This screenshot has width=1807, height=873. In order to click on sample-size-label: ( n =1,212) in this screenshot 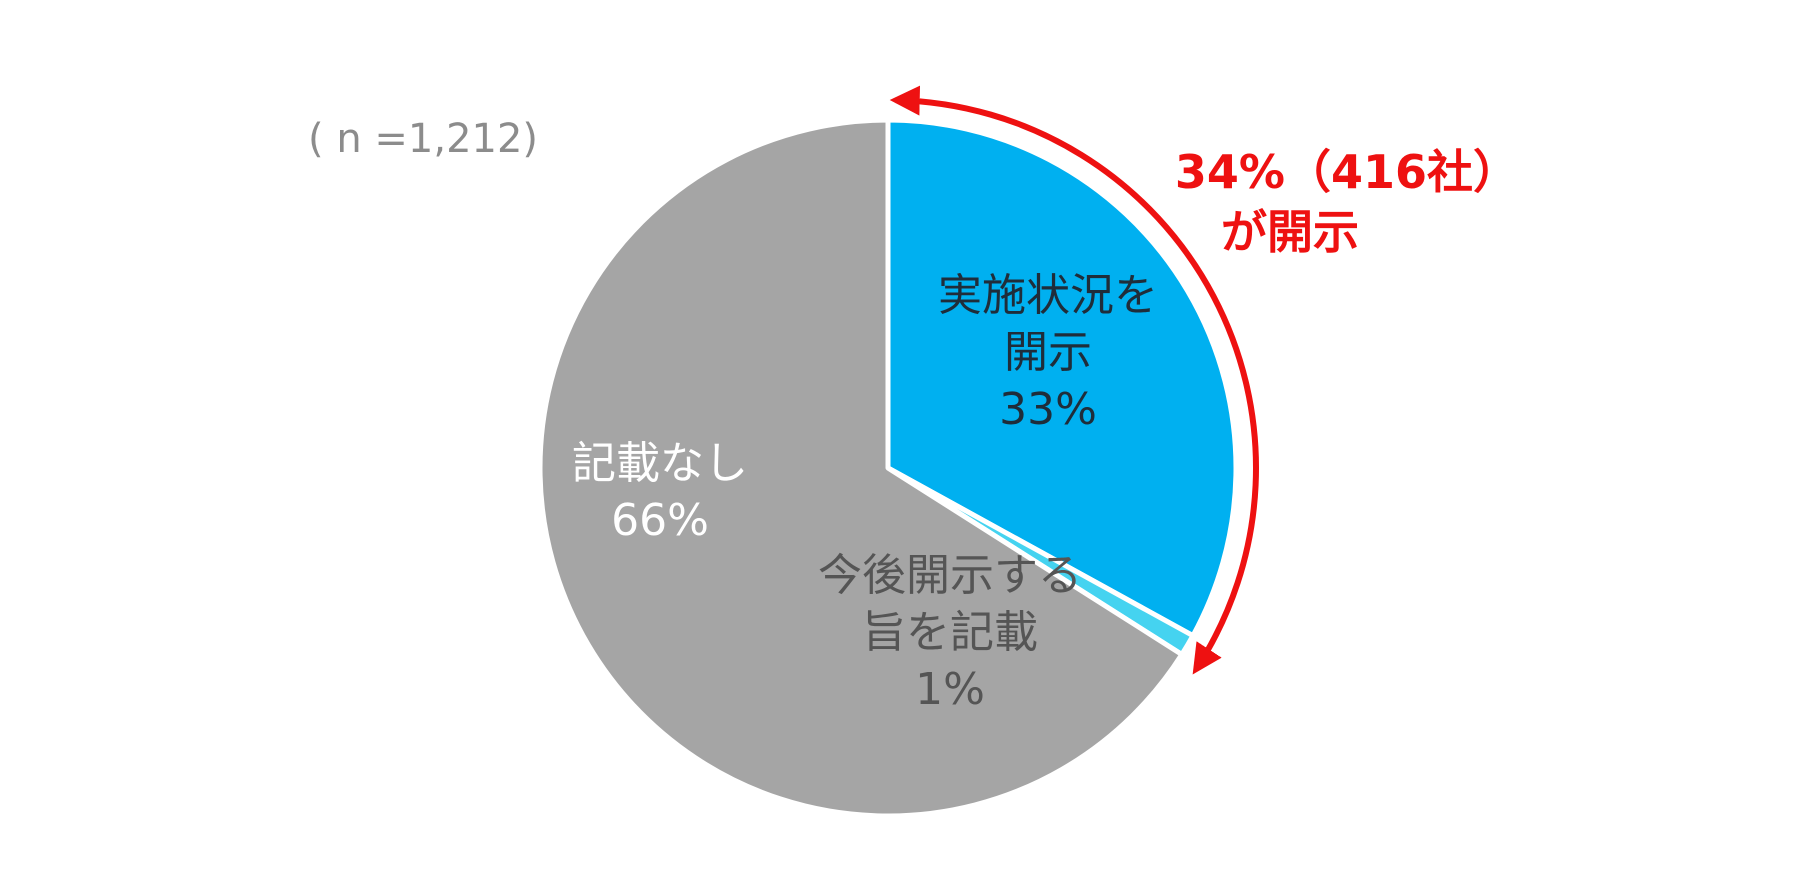, I will do `click(423, 139)`.